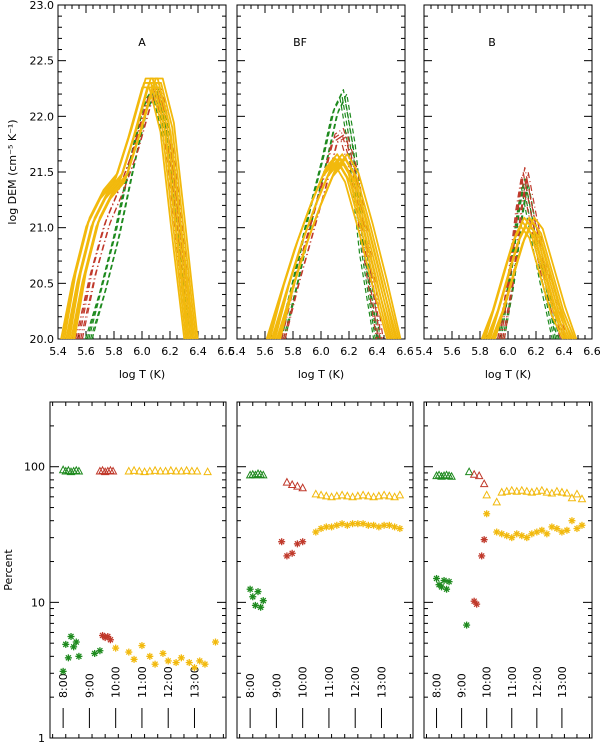 The height and width of the screenshot is (742, 600). I want to click on y-tick-label: 22.5, so click(42, 61).